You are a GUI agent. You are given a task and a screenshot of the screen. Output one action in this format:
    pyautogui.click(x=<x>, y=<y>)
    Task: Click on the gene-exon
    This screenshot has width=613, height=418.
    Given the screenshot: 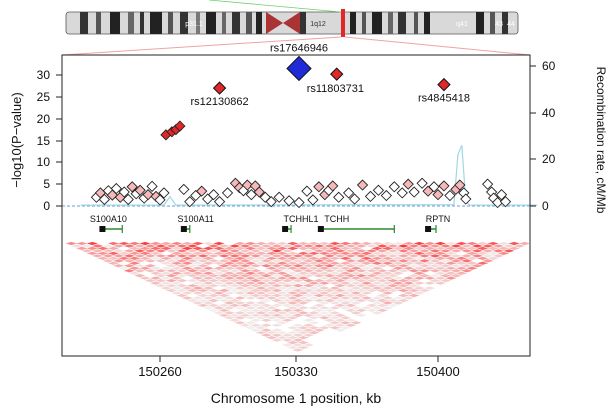 What is the action you would take?
    pyautogui.click(x=320, y=229)
    